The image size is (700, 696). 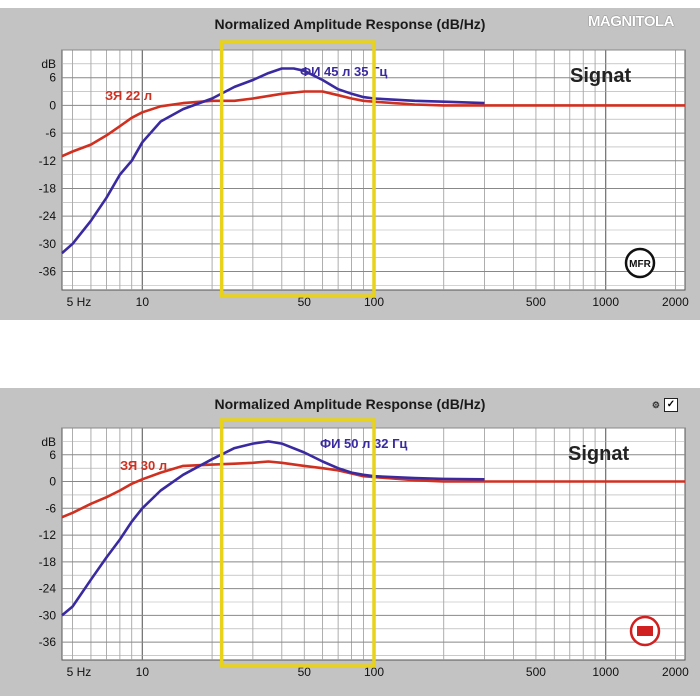 I want to click on series-label: ФИ 50 л 32 Гц, so click(x=363, y=443).